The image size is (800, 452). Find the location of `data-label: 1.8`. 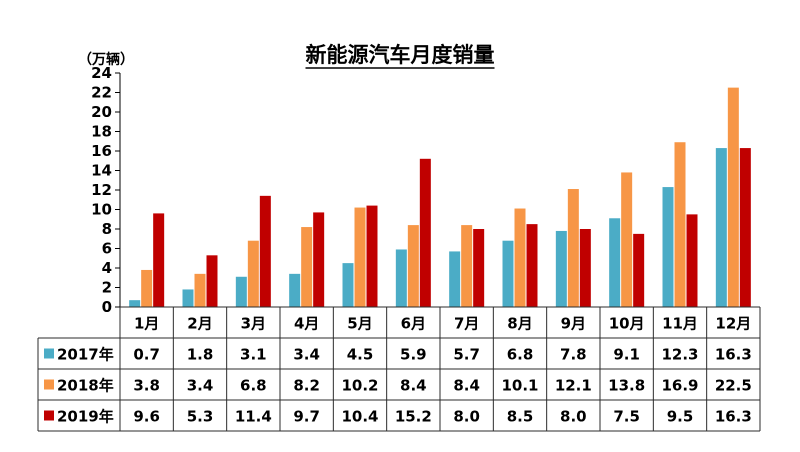

data-label: 1.8 is located at coordinates (200, 355).